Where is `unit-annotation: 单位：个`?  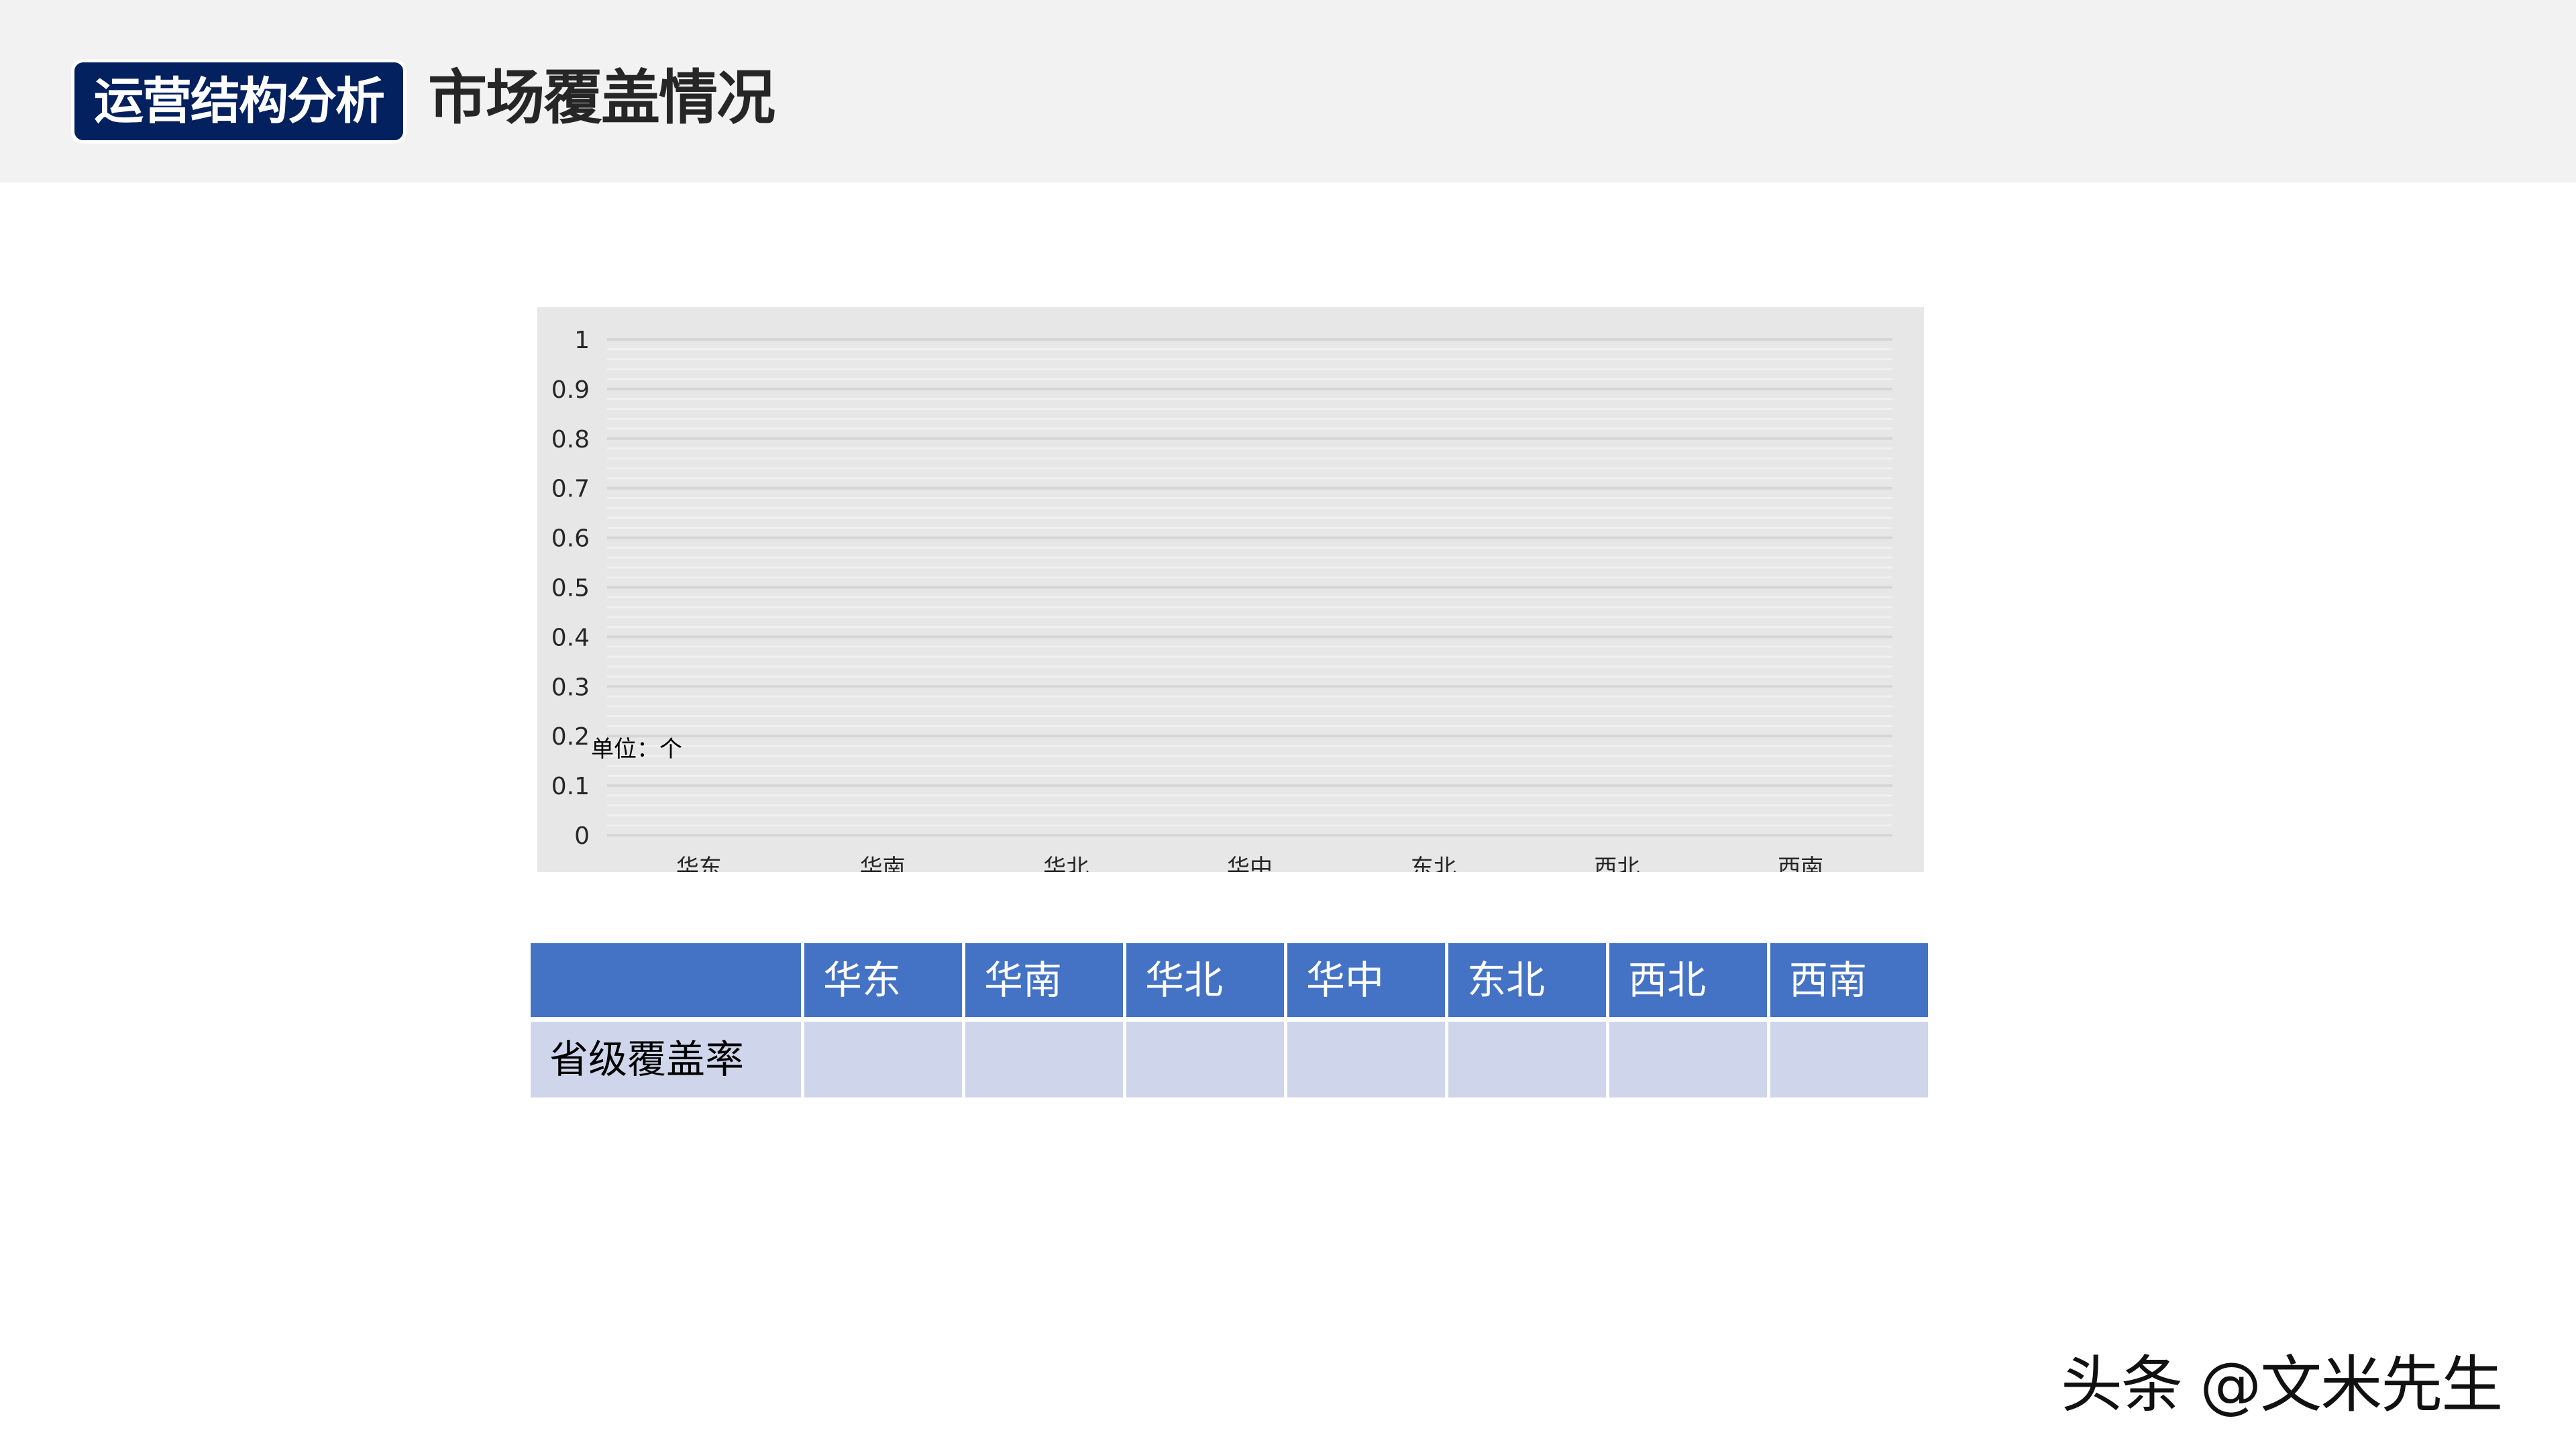
unit-annotation: 单位：个 is located at coordinates (636, 749).